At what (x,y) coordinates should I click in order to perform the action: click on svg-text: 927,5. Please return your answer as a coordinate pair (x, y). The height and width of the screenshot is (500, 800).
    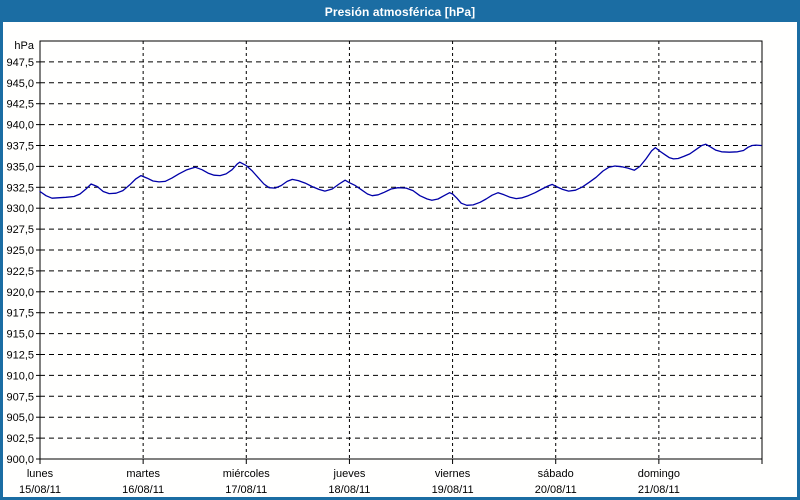
    Looking at the image, I should click on (20, 230).